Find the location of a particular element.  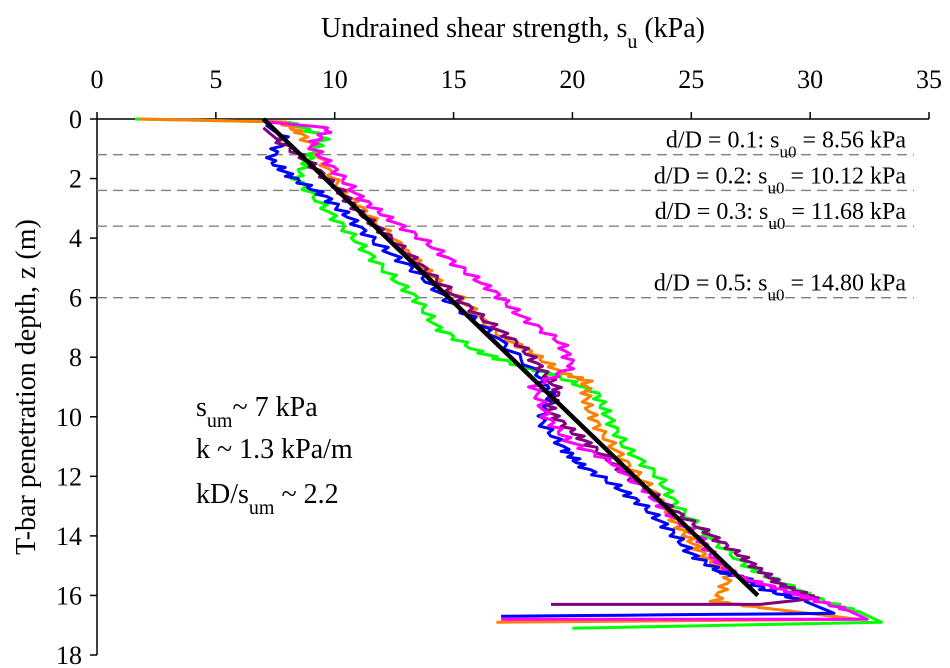

y-tick-label: 8 is located at coordinates (75, 357).